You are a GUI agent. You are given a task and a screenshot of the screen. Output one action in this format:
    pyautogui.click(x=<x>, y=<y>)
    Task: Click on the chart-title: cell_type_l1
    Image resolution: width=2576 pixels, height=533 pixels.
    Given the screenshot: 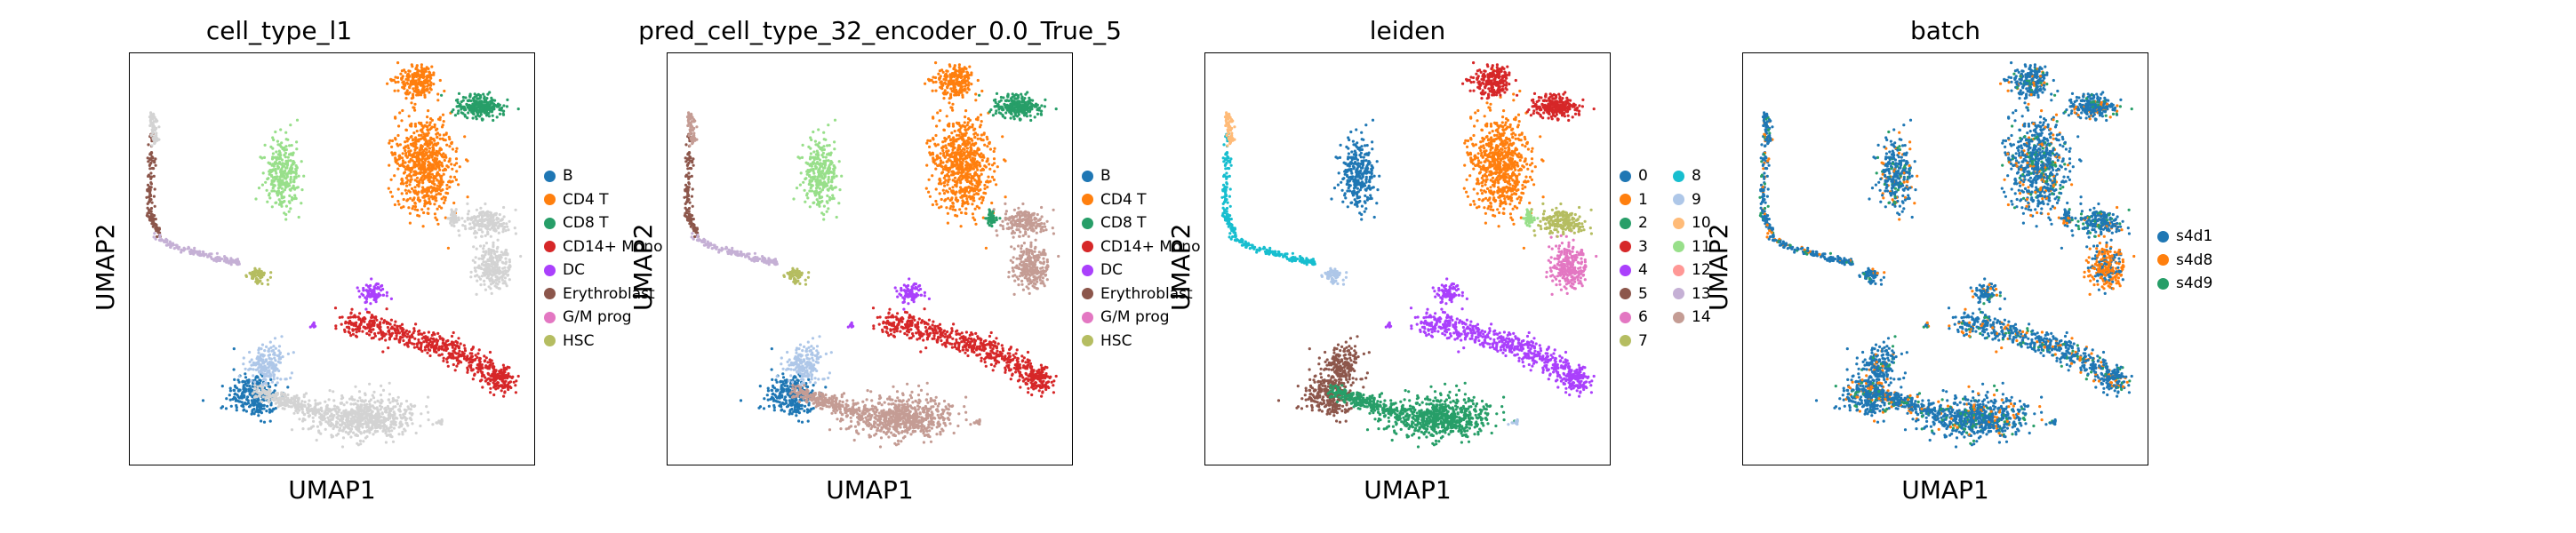 What is the action you would take?
    pyautogui.click(x=279, y=30)
    